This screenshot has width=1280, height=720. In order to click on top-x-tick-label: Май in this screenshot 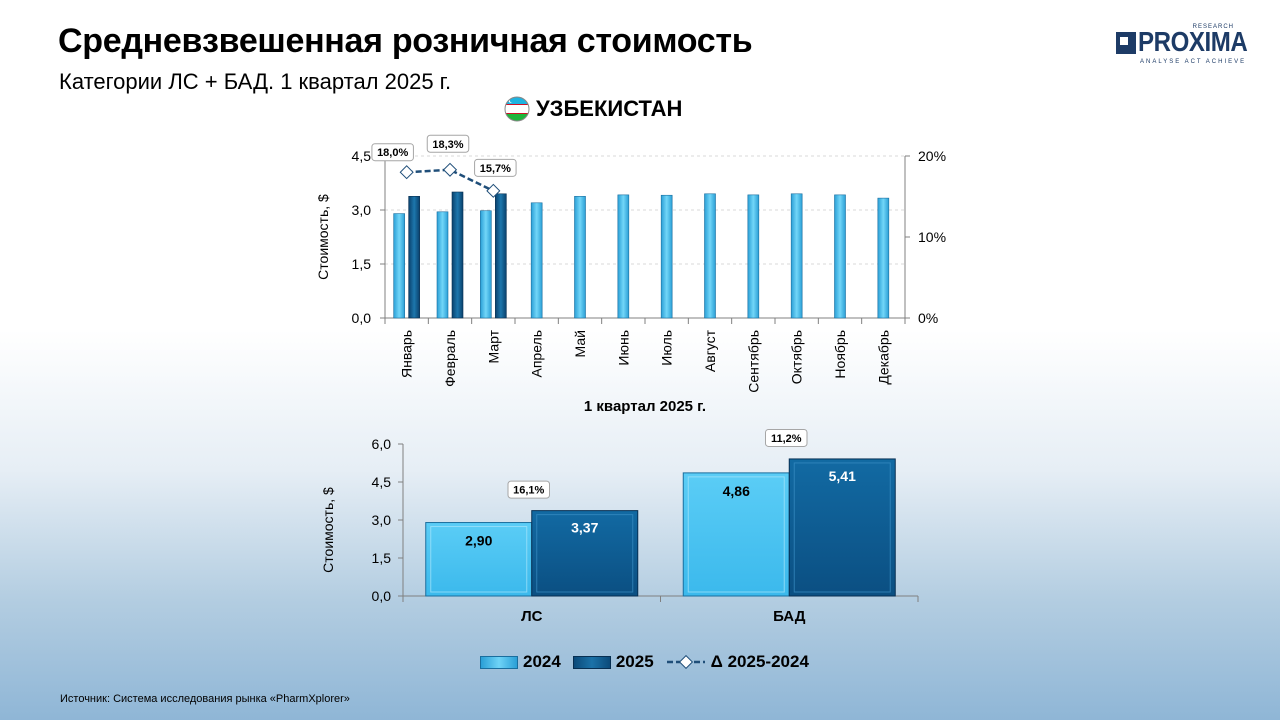, I will do `click(580, 343)`.